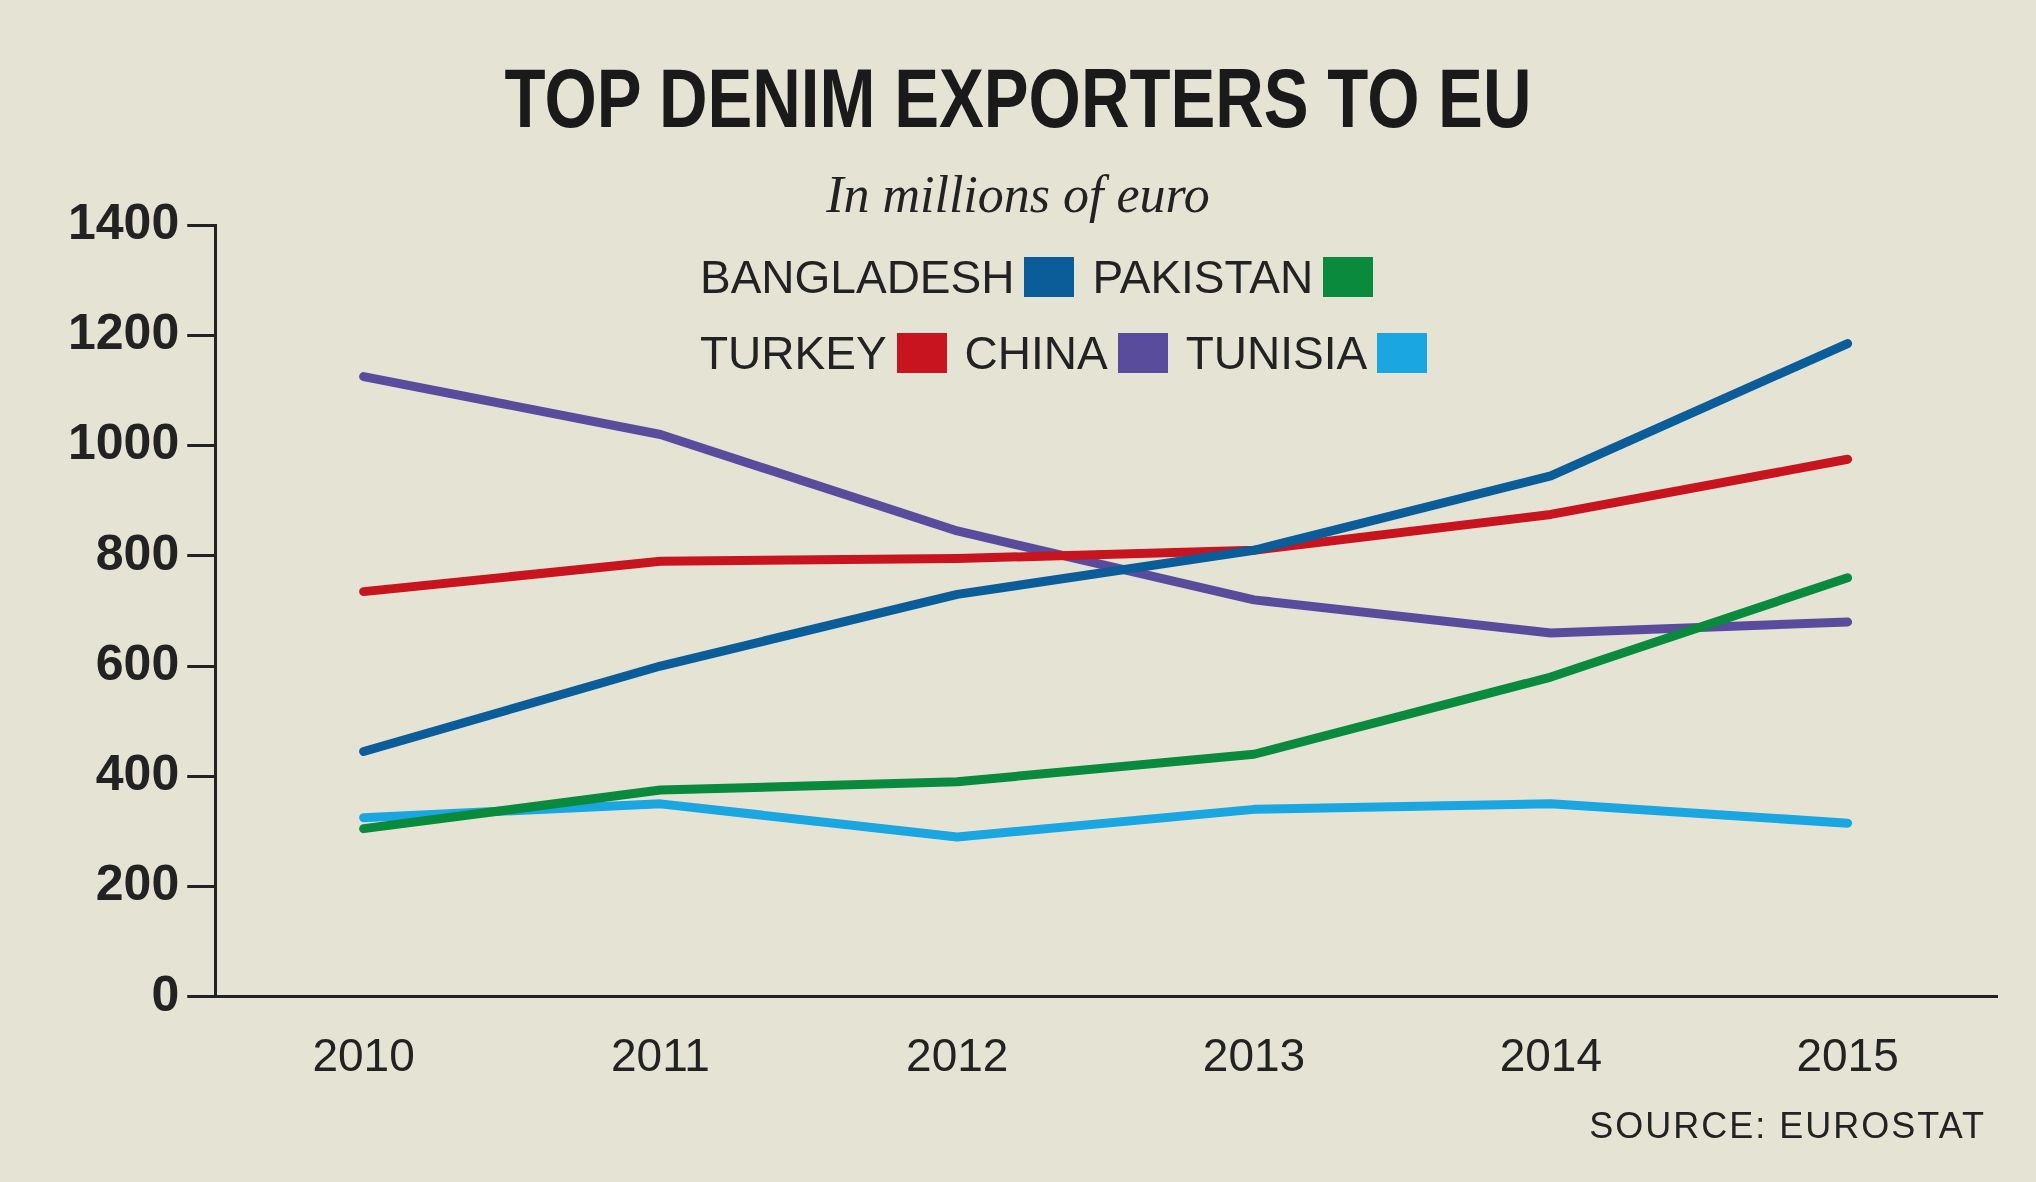  I want to click on chart-subtitle: In millions of euro, so click(1018, 194).